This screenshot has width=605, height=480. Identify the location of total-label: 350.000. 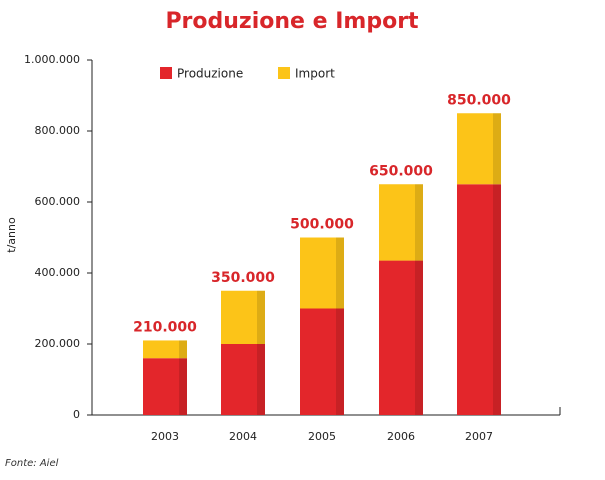
(243, 278).